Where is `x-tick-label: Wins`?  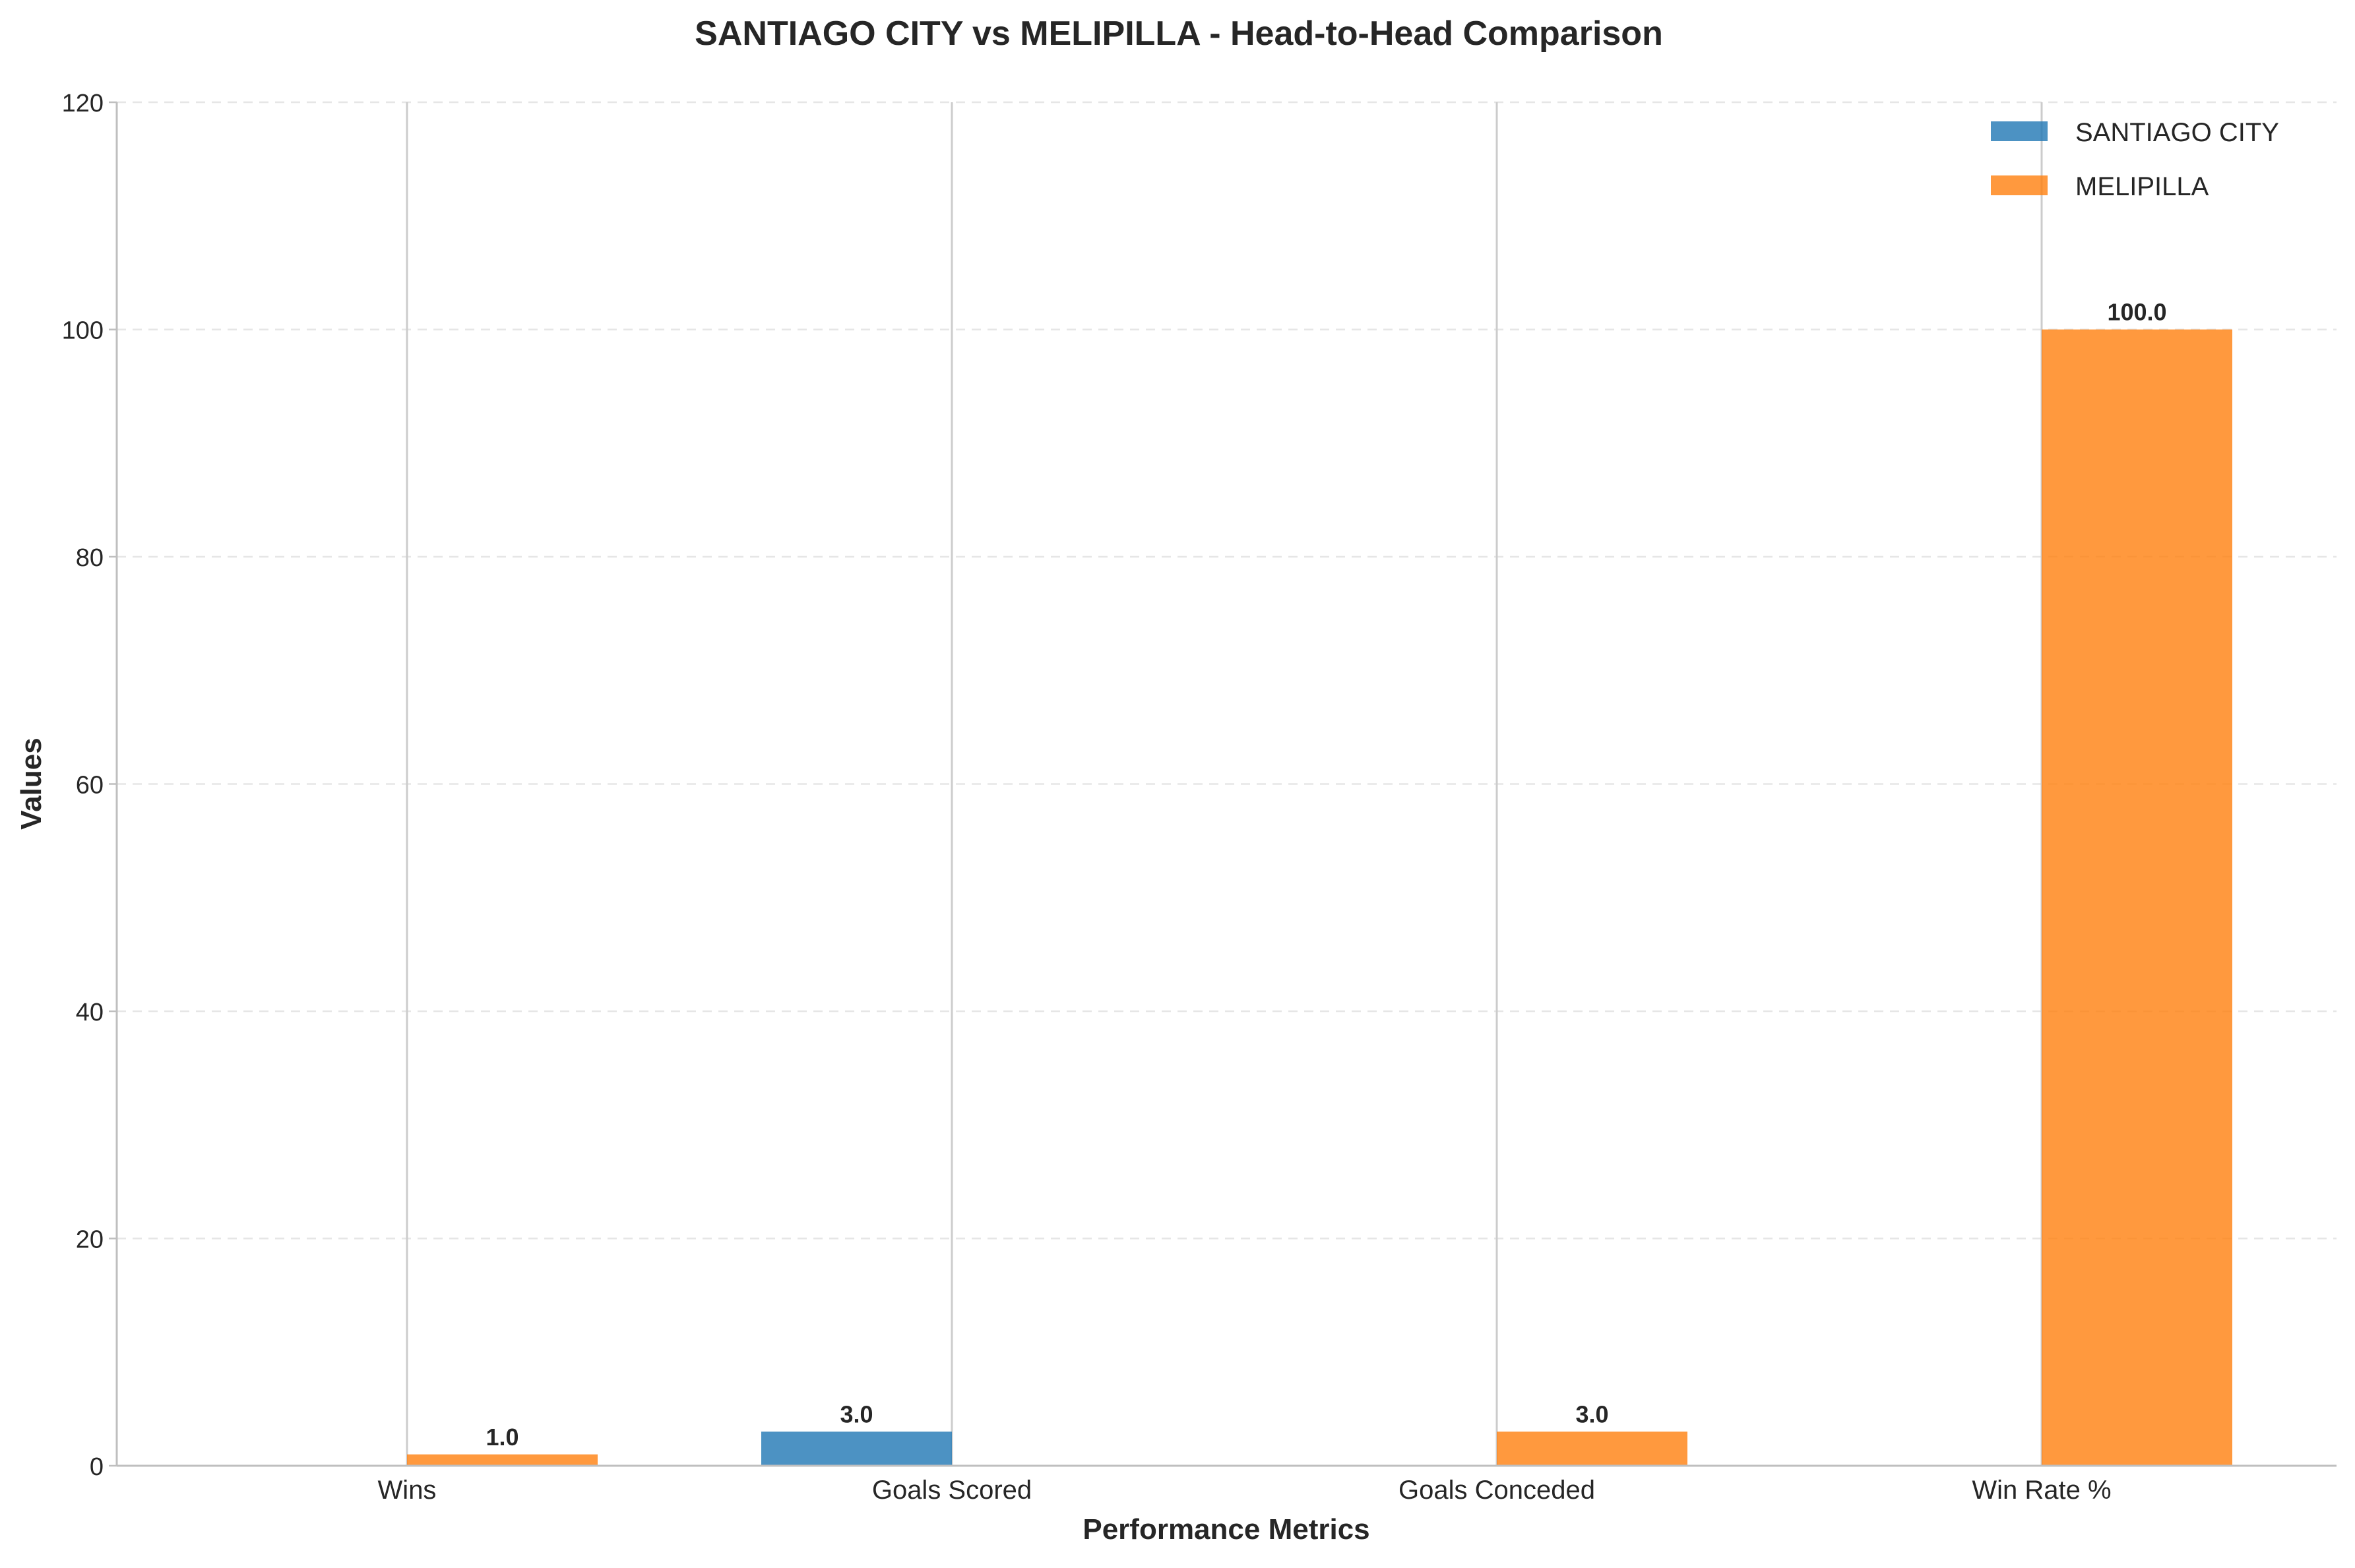
x-tick-label: Wins is located at coordinates (407, 1490).